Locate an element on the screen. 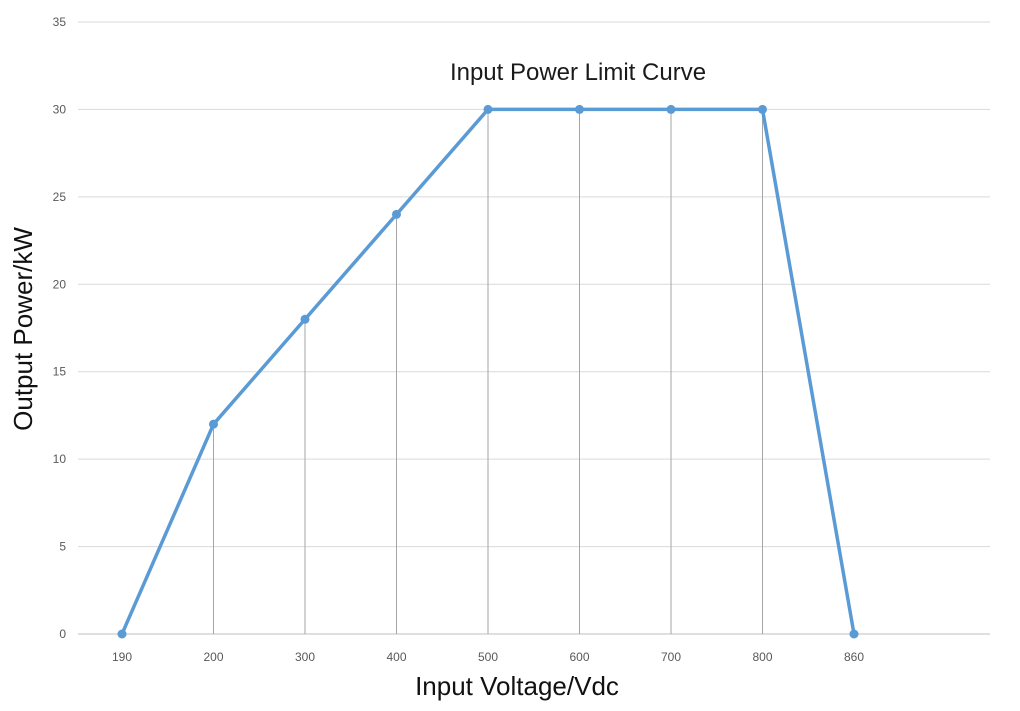 This screenshot has height=711, width=1020. x-tick-label: 300 is located at coordinates (305, 657).